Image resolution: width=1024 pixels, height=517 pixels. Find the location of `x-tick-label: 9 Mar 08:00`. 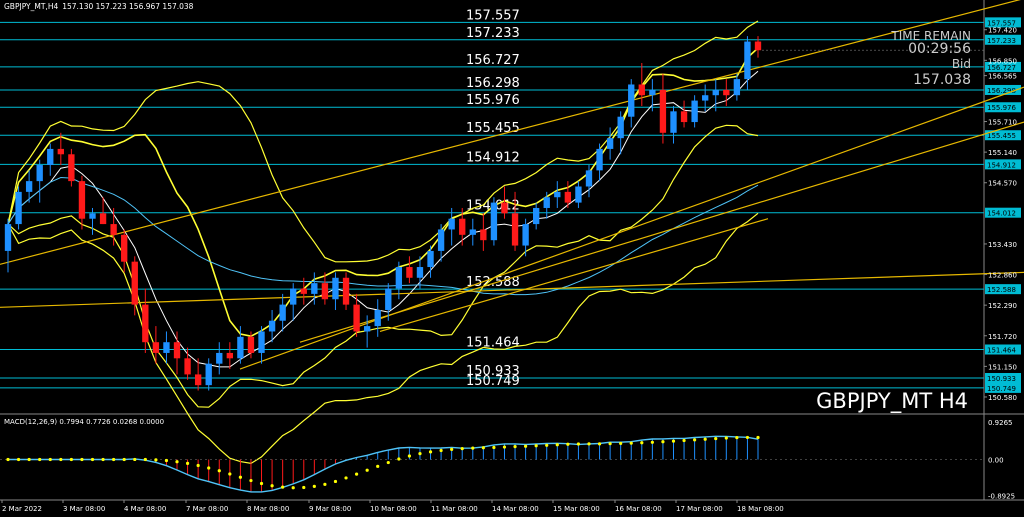

x-tick-label: 9 Mar 08:00 is located at coordinates (330, 509).